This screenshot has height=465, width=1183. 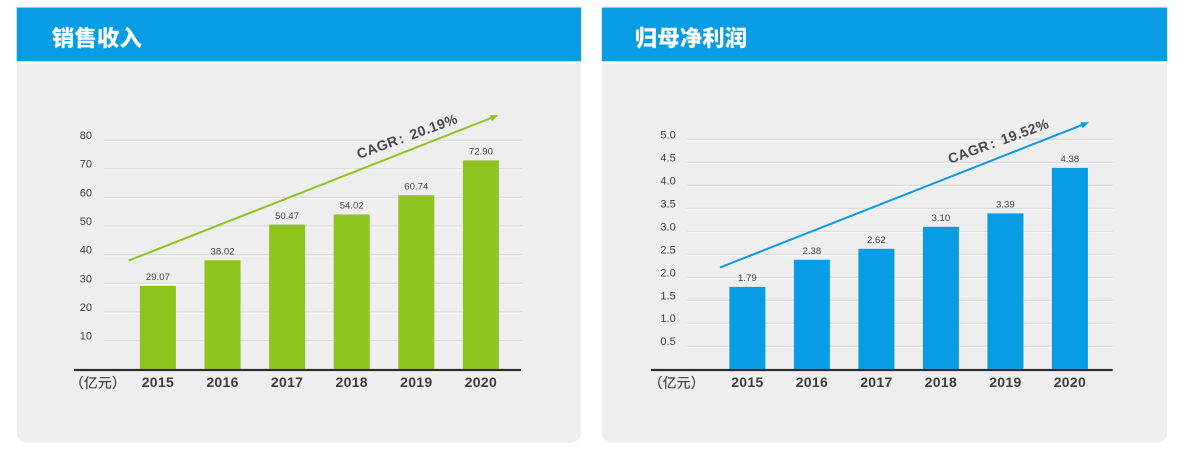 What do you see at coordinates (1005, 205) in the screenshot?
I see `svg-text: 3.39` at bounding box center [1005, 205].